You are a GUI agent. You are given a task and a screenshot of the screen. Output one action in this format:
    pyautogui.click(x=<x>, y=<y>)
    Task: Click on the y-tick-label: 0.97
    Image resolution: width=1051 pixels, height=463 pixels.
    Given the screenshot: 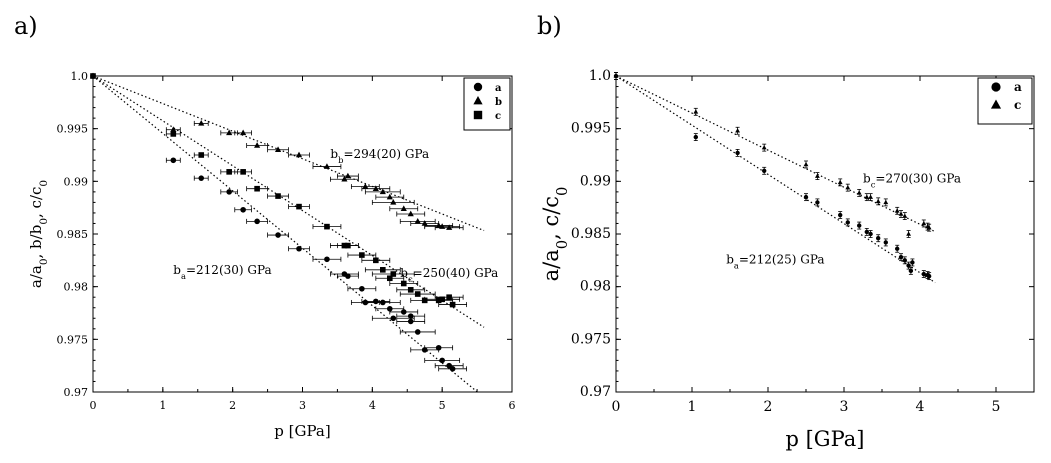 What is the action you would take?
    pyautogui.click(x=595, y=392)
    